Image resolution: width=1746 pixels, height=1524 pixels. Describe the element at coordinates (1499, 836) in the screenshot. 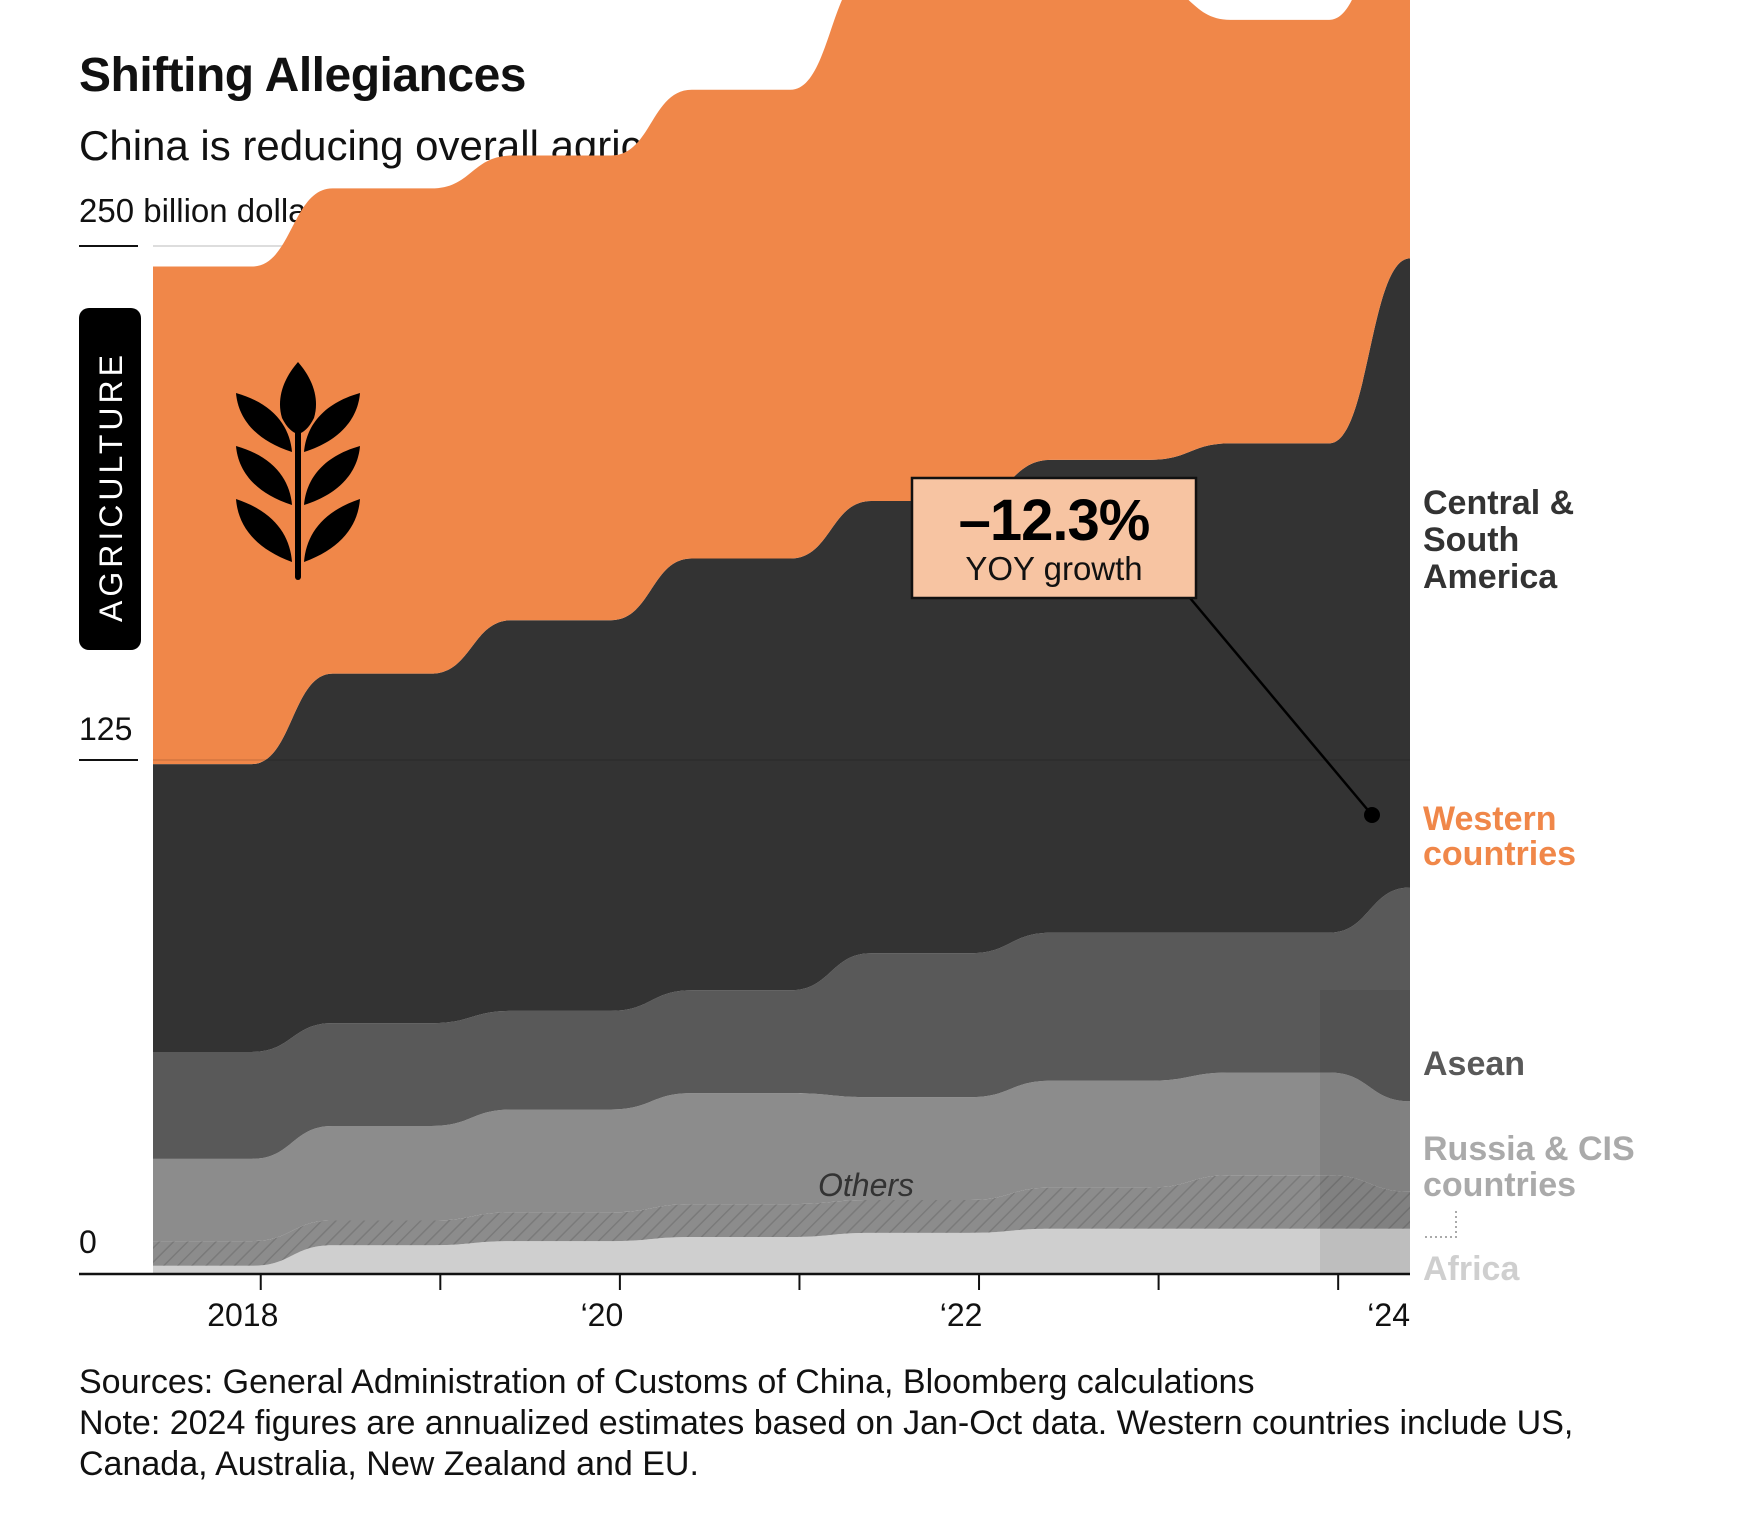

I see `label-western-countries: Western countries` at that location.